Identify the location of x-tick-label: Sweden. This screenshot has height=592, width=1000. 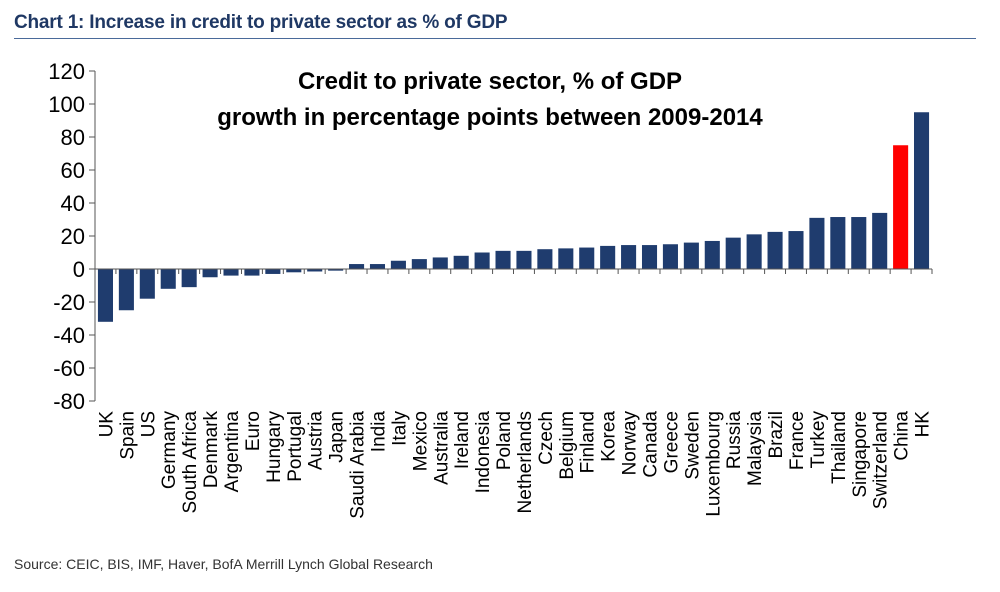
(692, 445).